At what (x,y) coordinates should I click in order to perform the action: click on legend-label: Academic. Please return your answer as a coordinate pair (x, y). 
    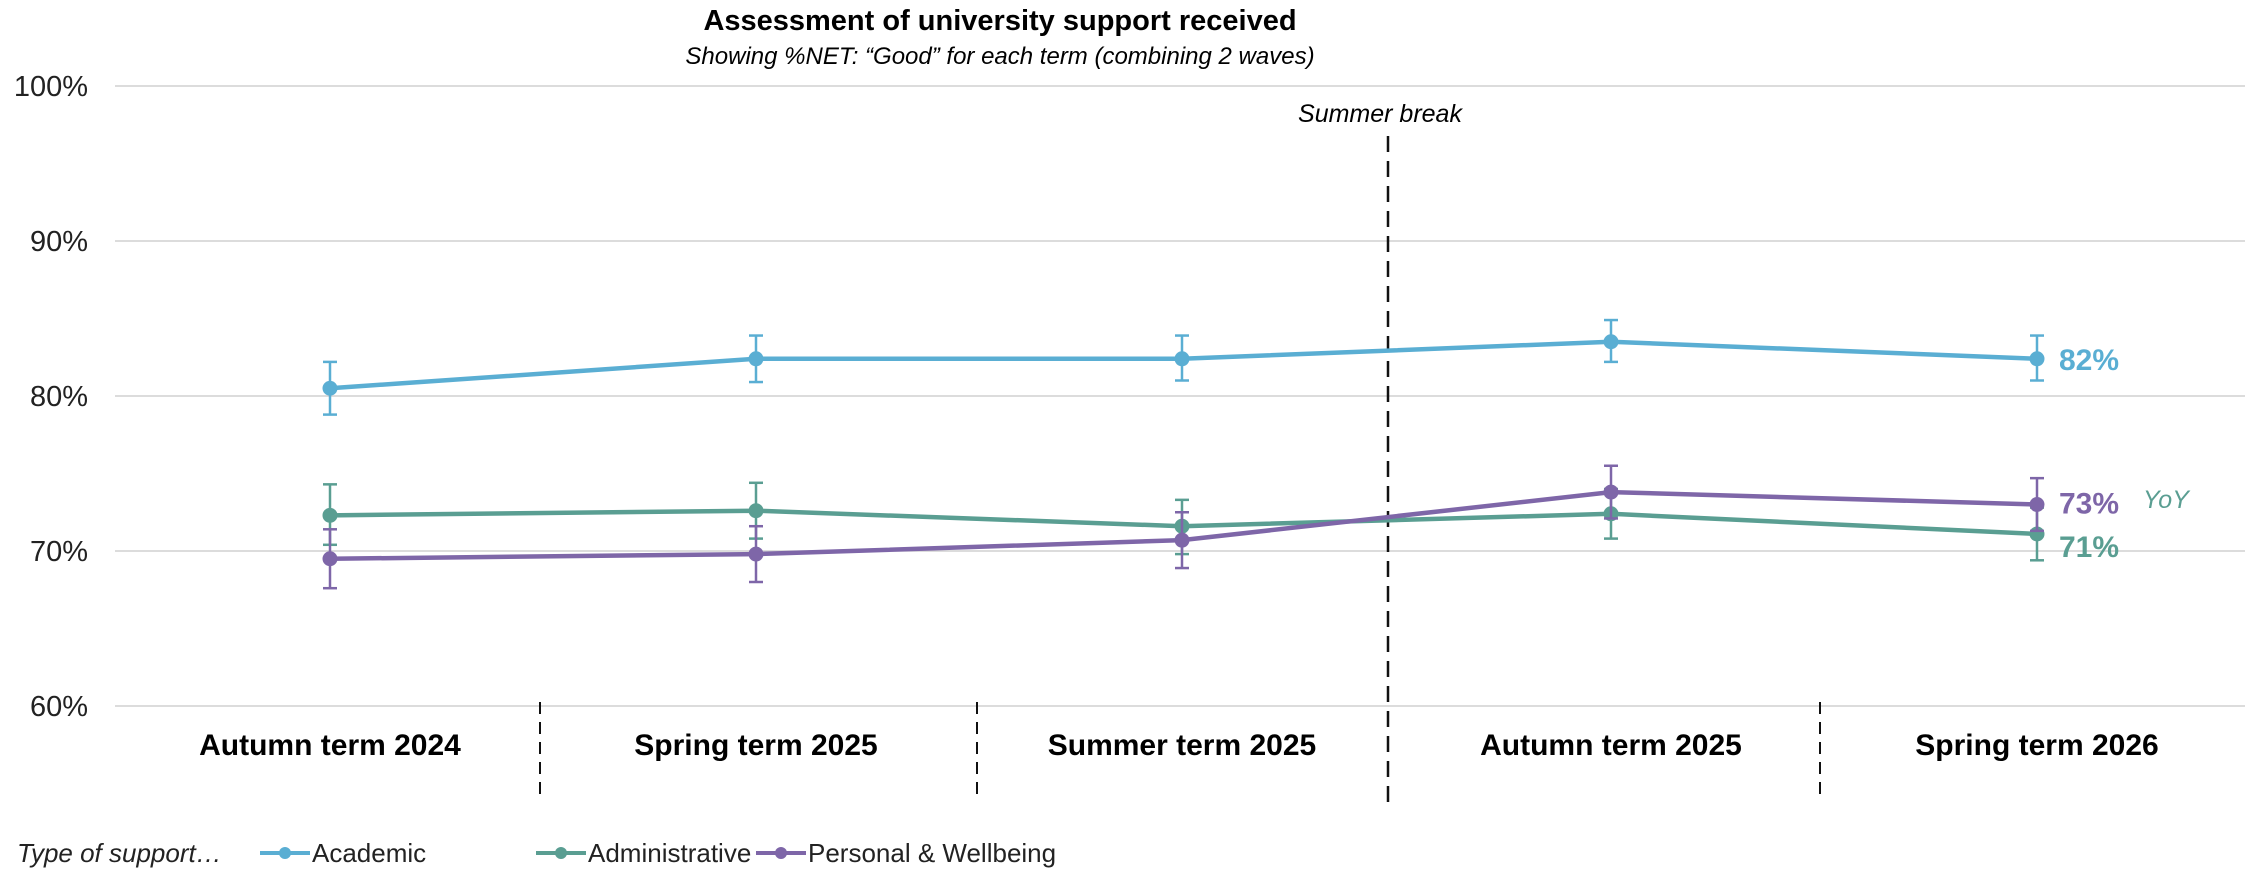
    Looking at the image, I should click on (369, 853).